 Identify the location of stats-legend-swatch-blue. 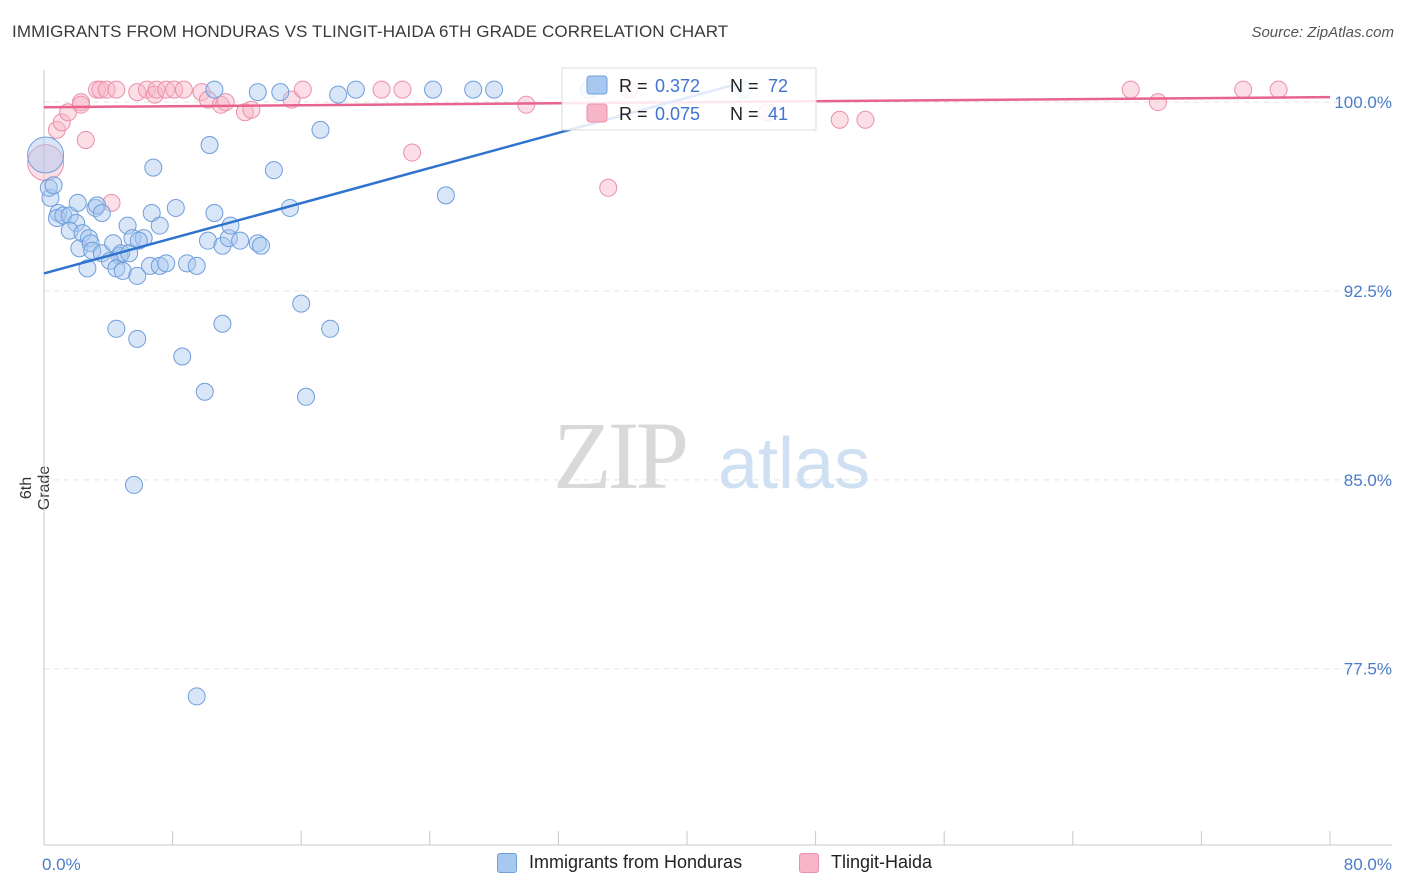
(597, 85).